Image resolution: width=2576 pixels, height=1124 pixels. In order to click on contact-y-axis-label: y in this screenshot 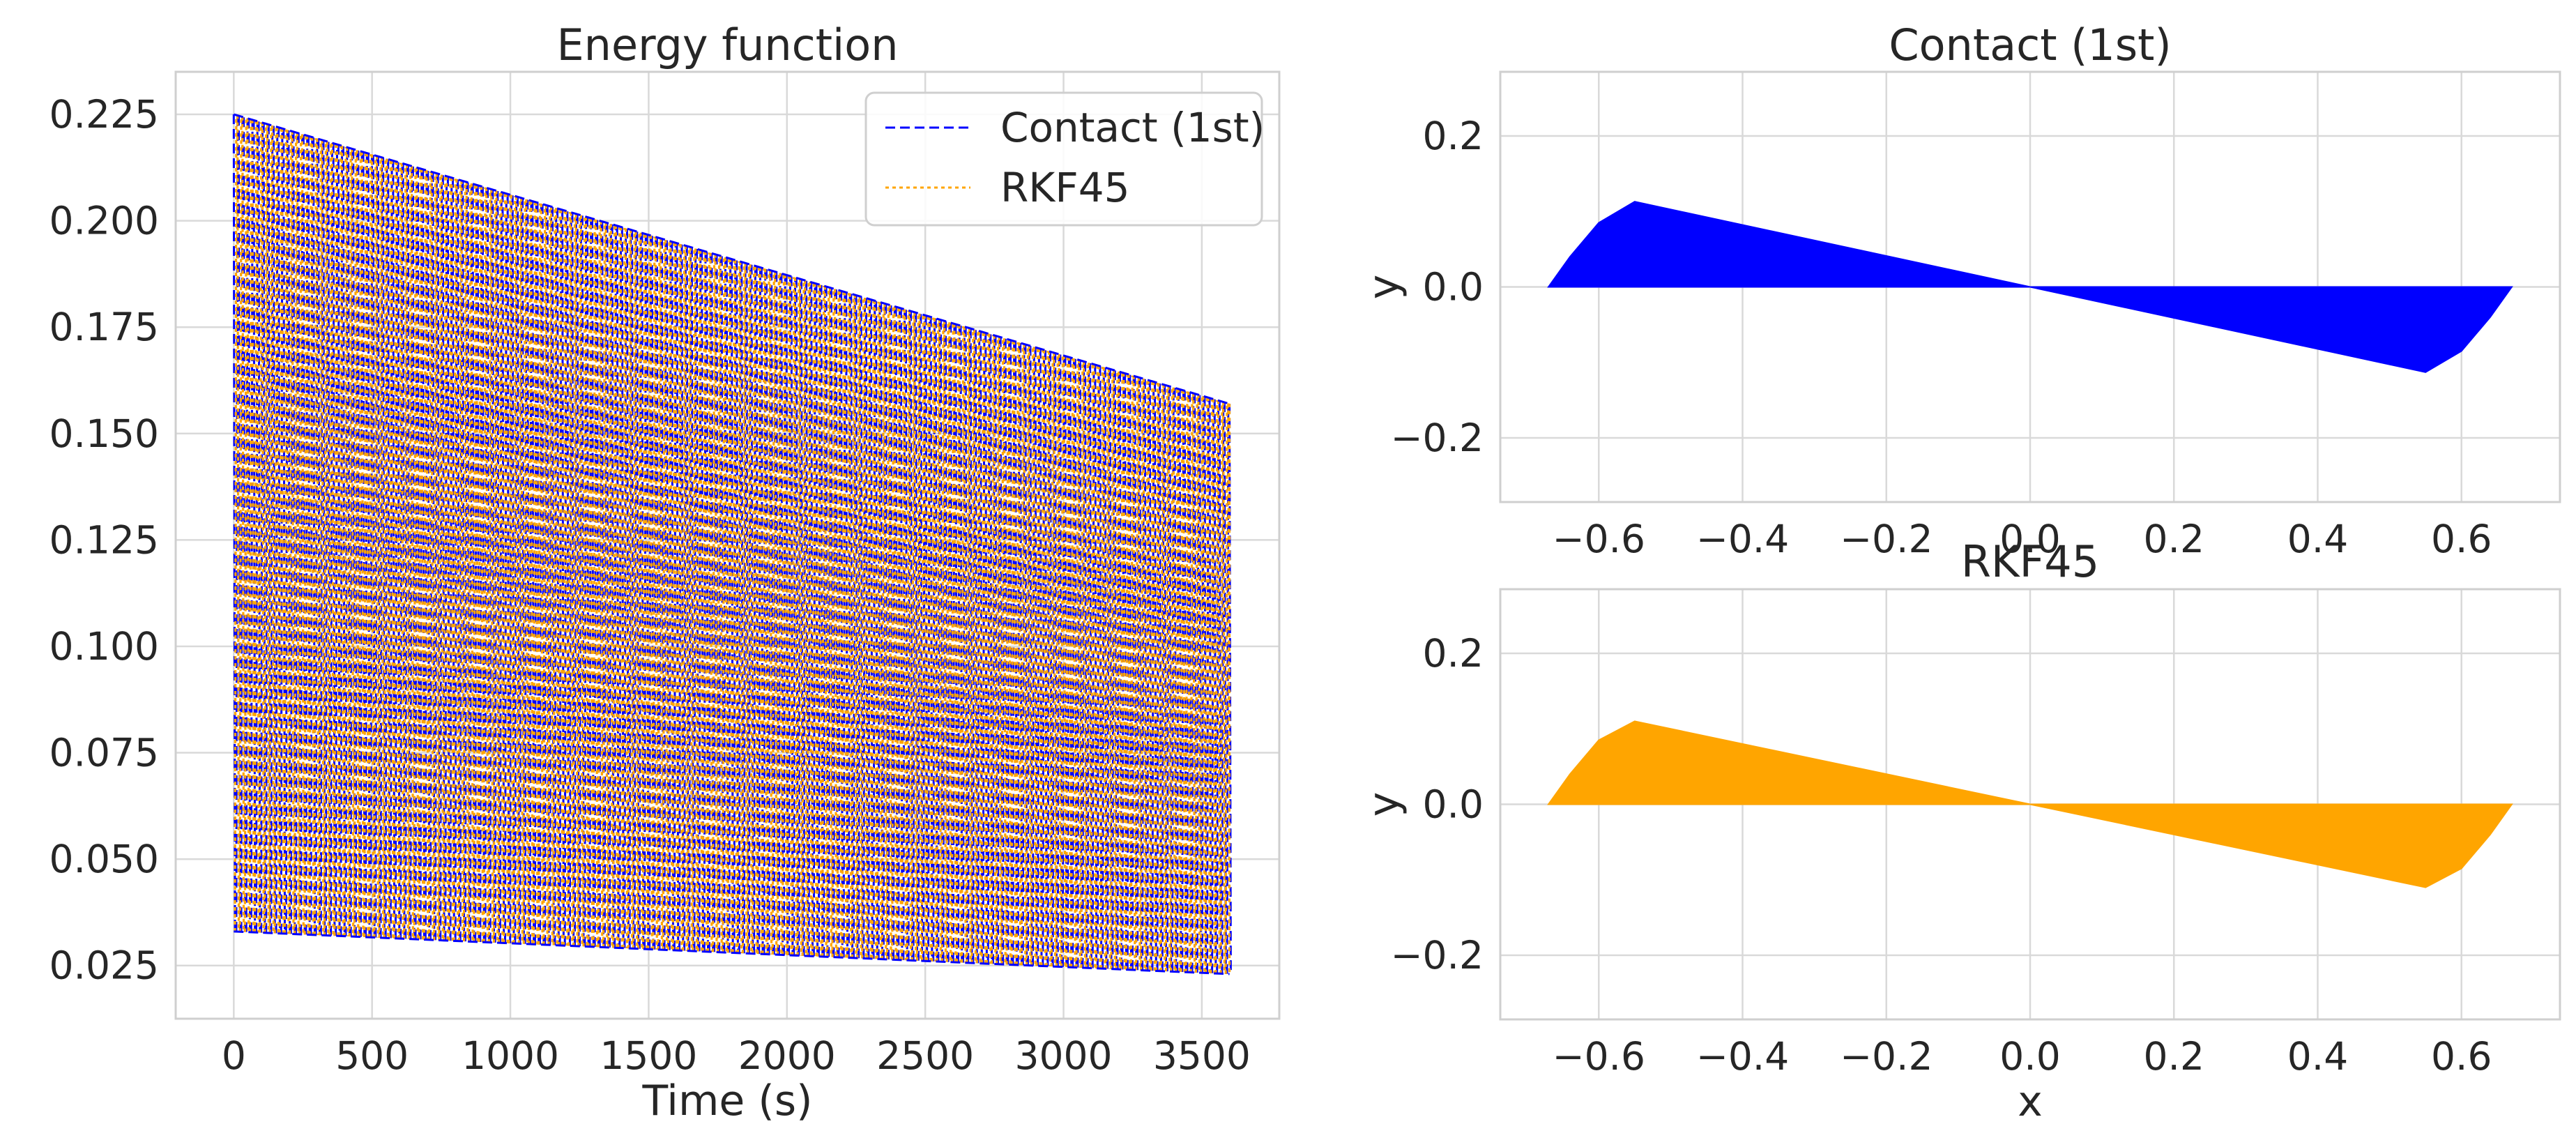, I will do `click(1383, 287)`.